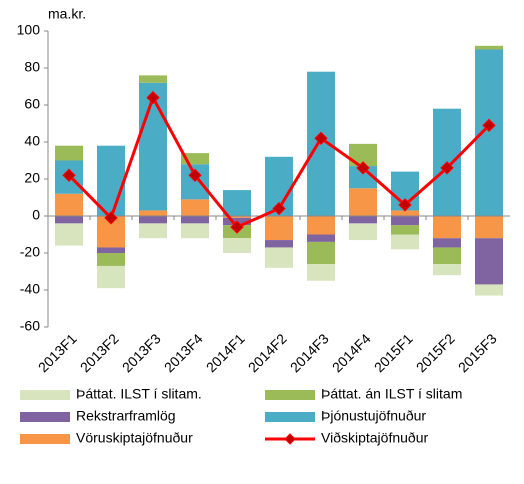 This screenshot has width=524, height=484. Describe the element at coordinates (57, 352) in the screenshot. I see `x-tick-label: 2013F1` at that location.